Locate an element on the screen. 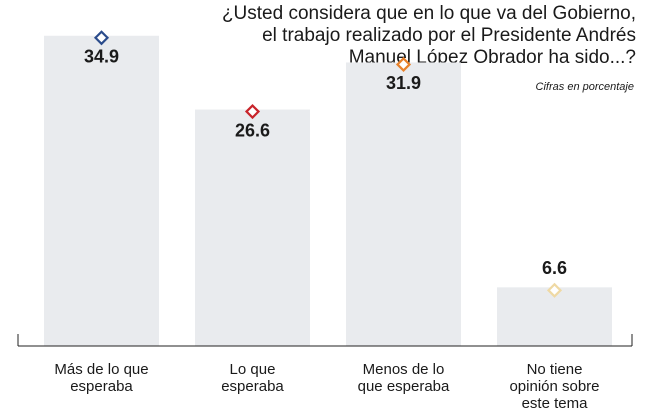 The image size is (650, 413). x-tick-label: este tema is located at coordinates (555, 403).